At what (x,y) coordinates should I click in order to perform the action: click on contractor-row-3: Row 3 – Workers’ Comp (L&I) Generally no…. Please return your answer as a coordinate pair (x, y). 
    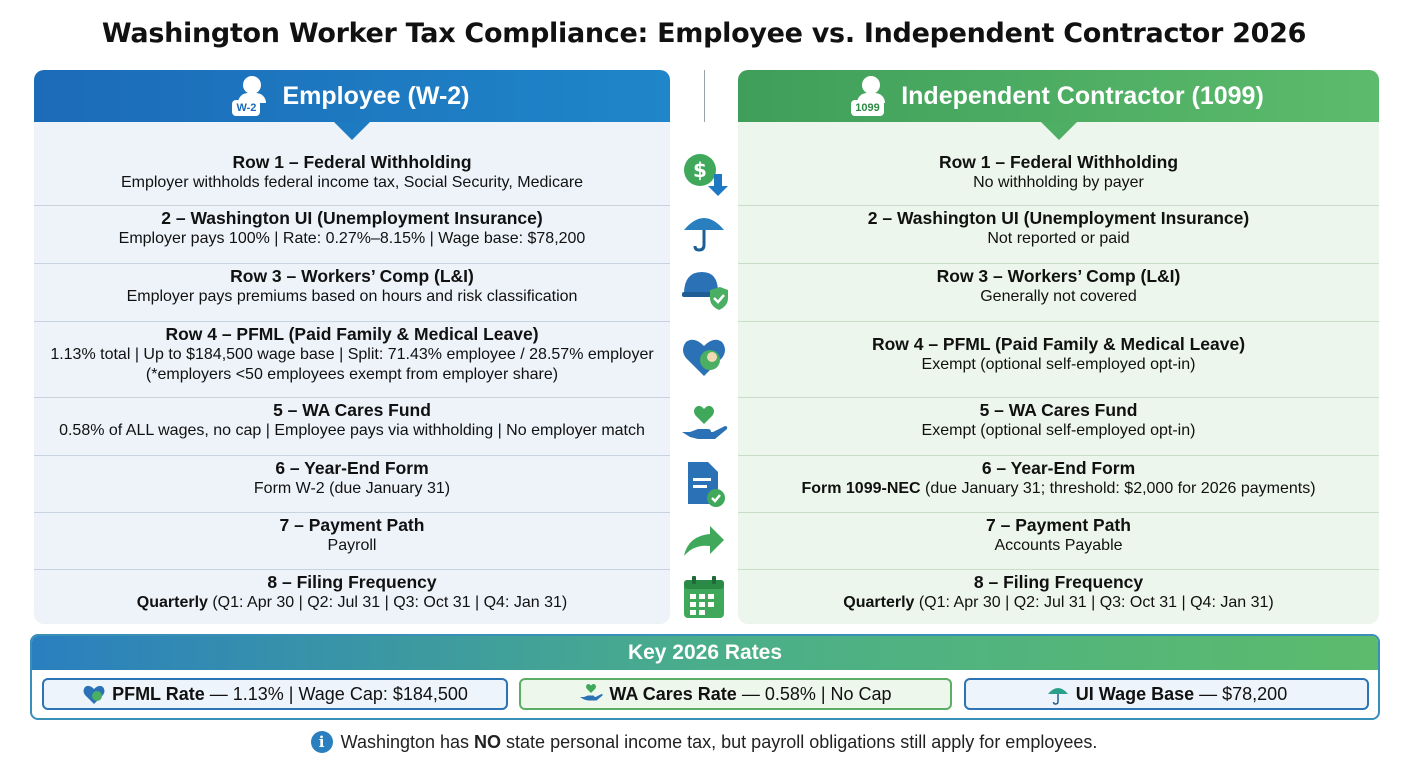
    Looking at the image, I should click on (1058, 292).